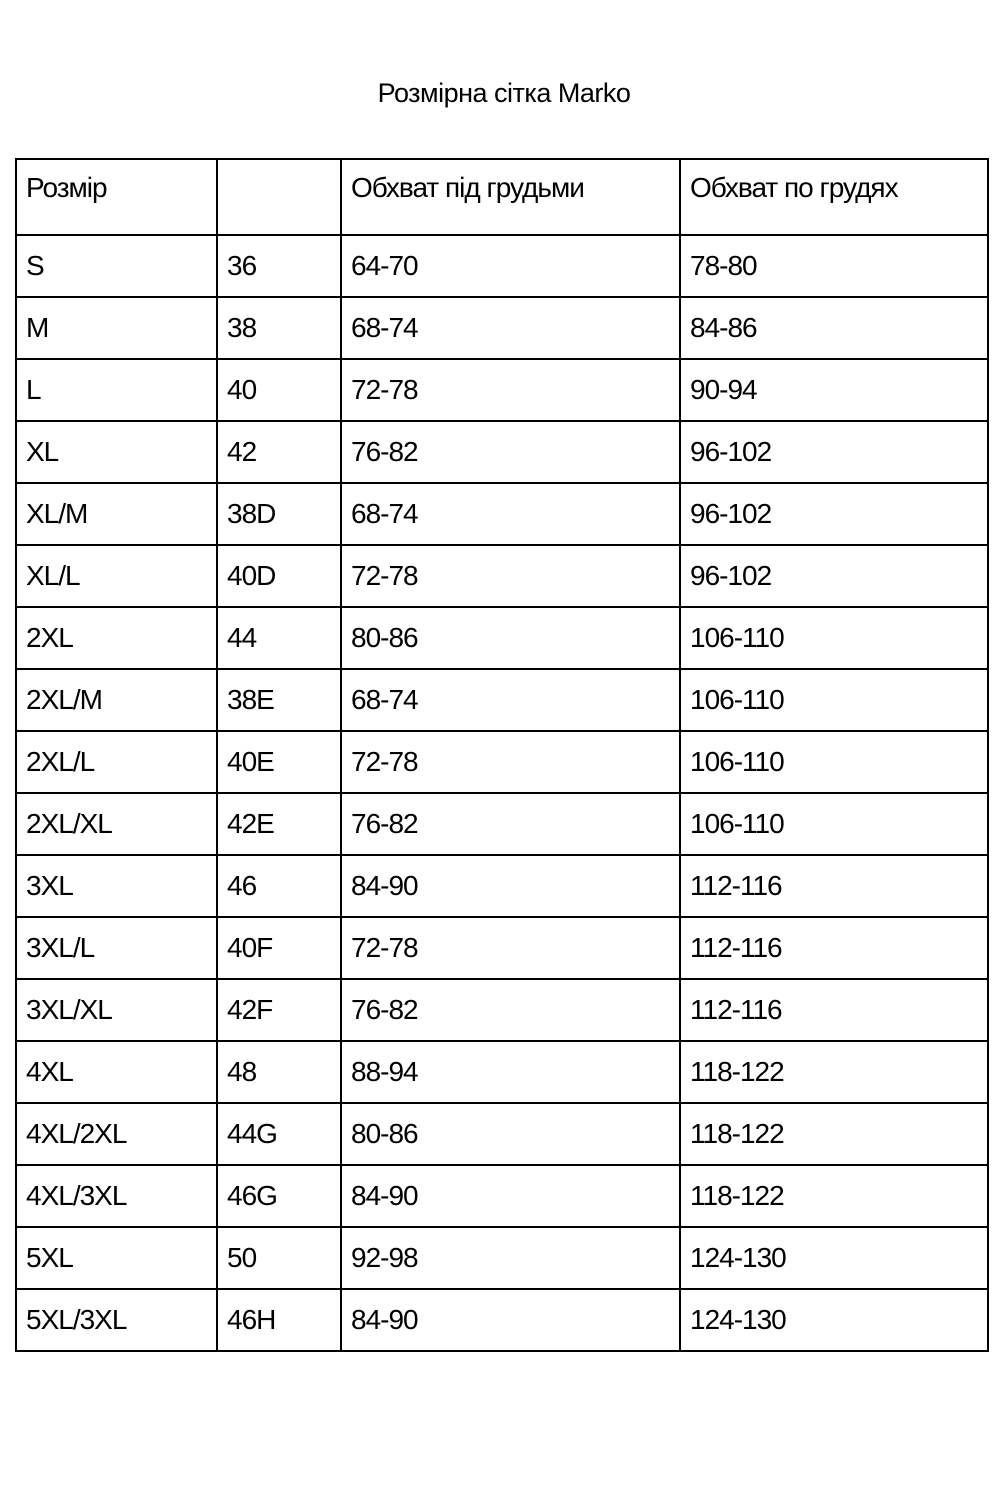 The width and height of the screenshot is (1000, 1500). What do you see at coordinates (116, 197) in the screenshot?
I see `column-header: Розмір` at bounding box center [116, 197].